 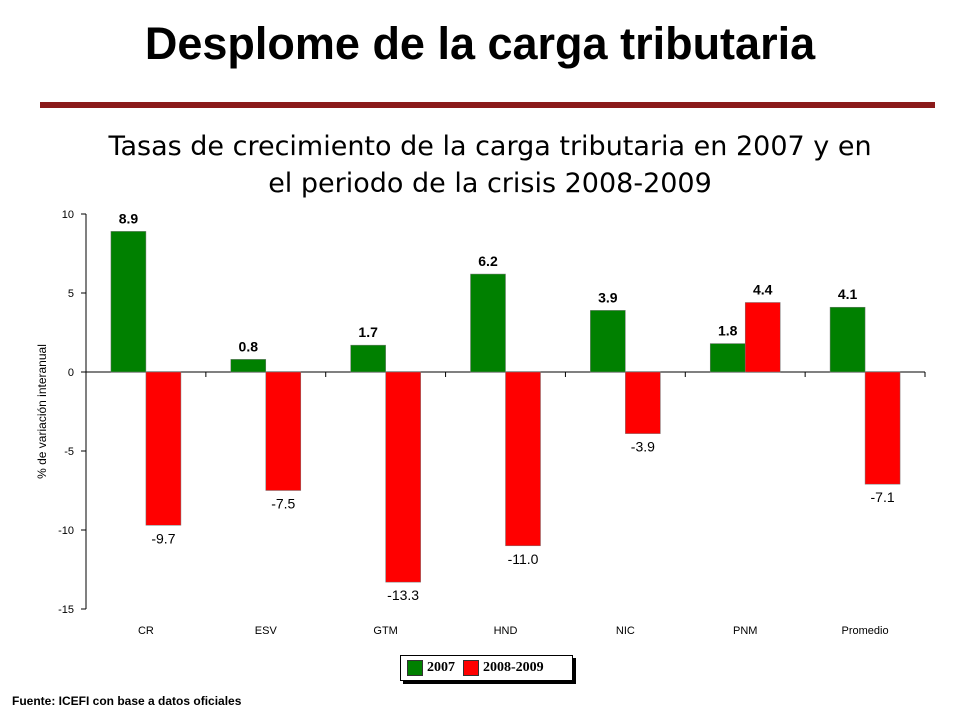 I want to click on y-tick-label: 10, so click(x=68, y=215).